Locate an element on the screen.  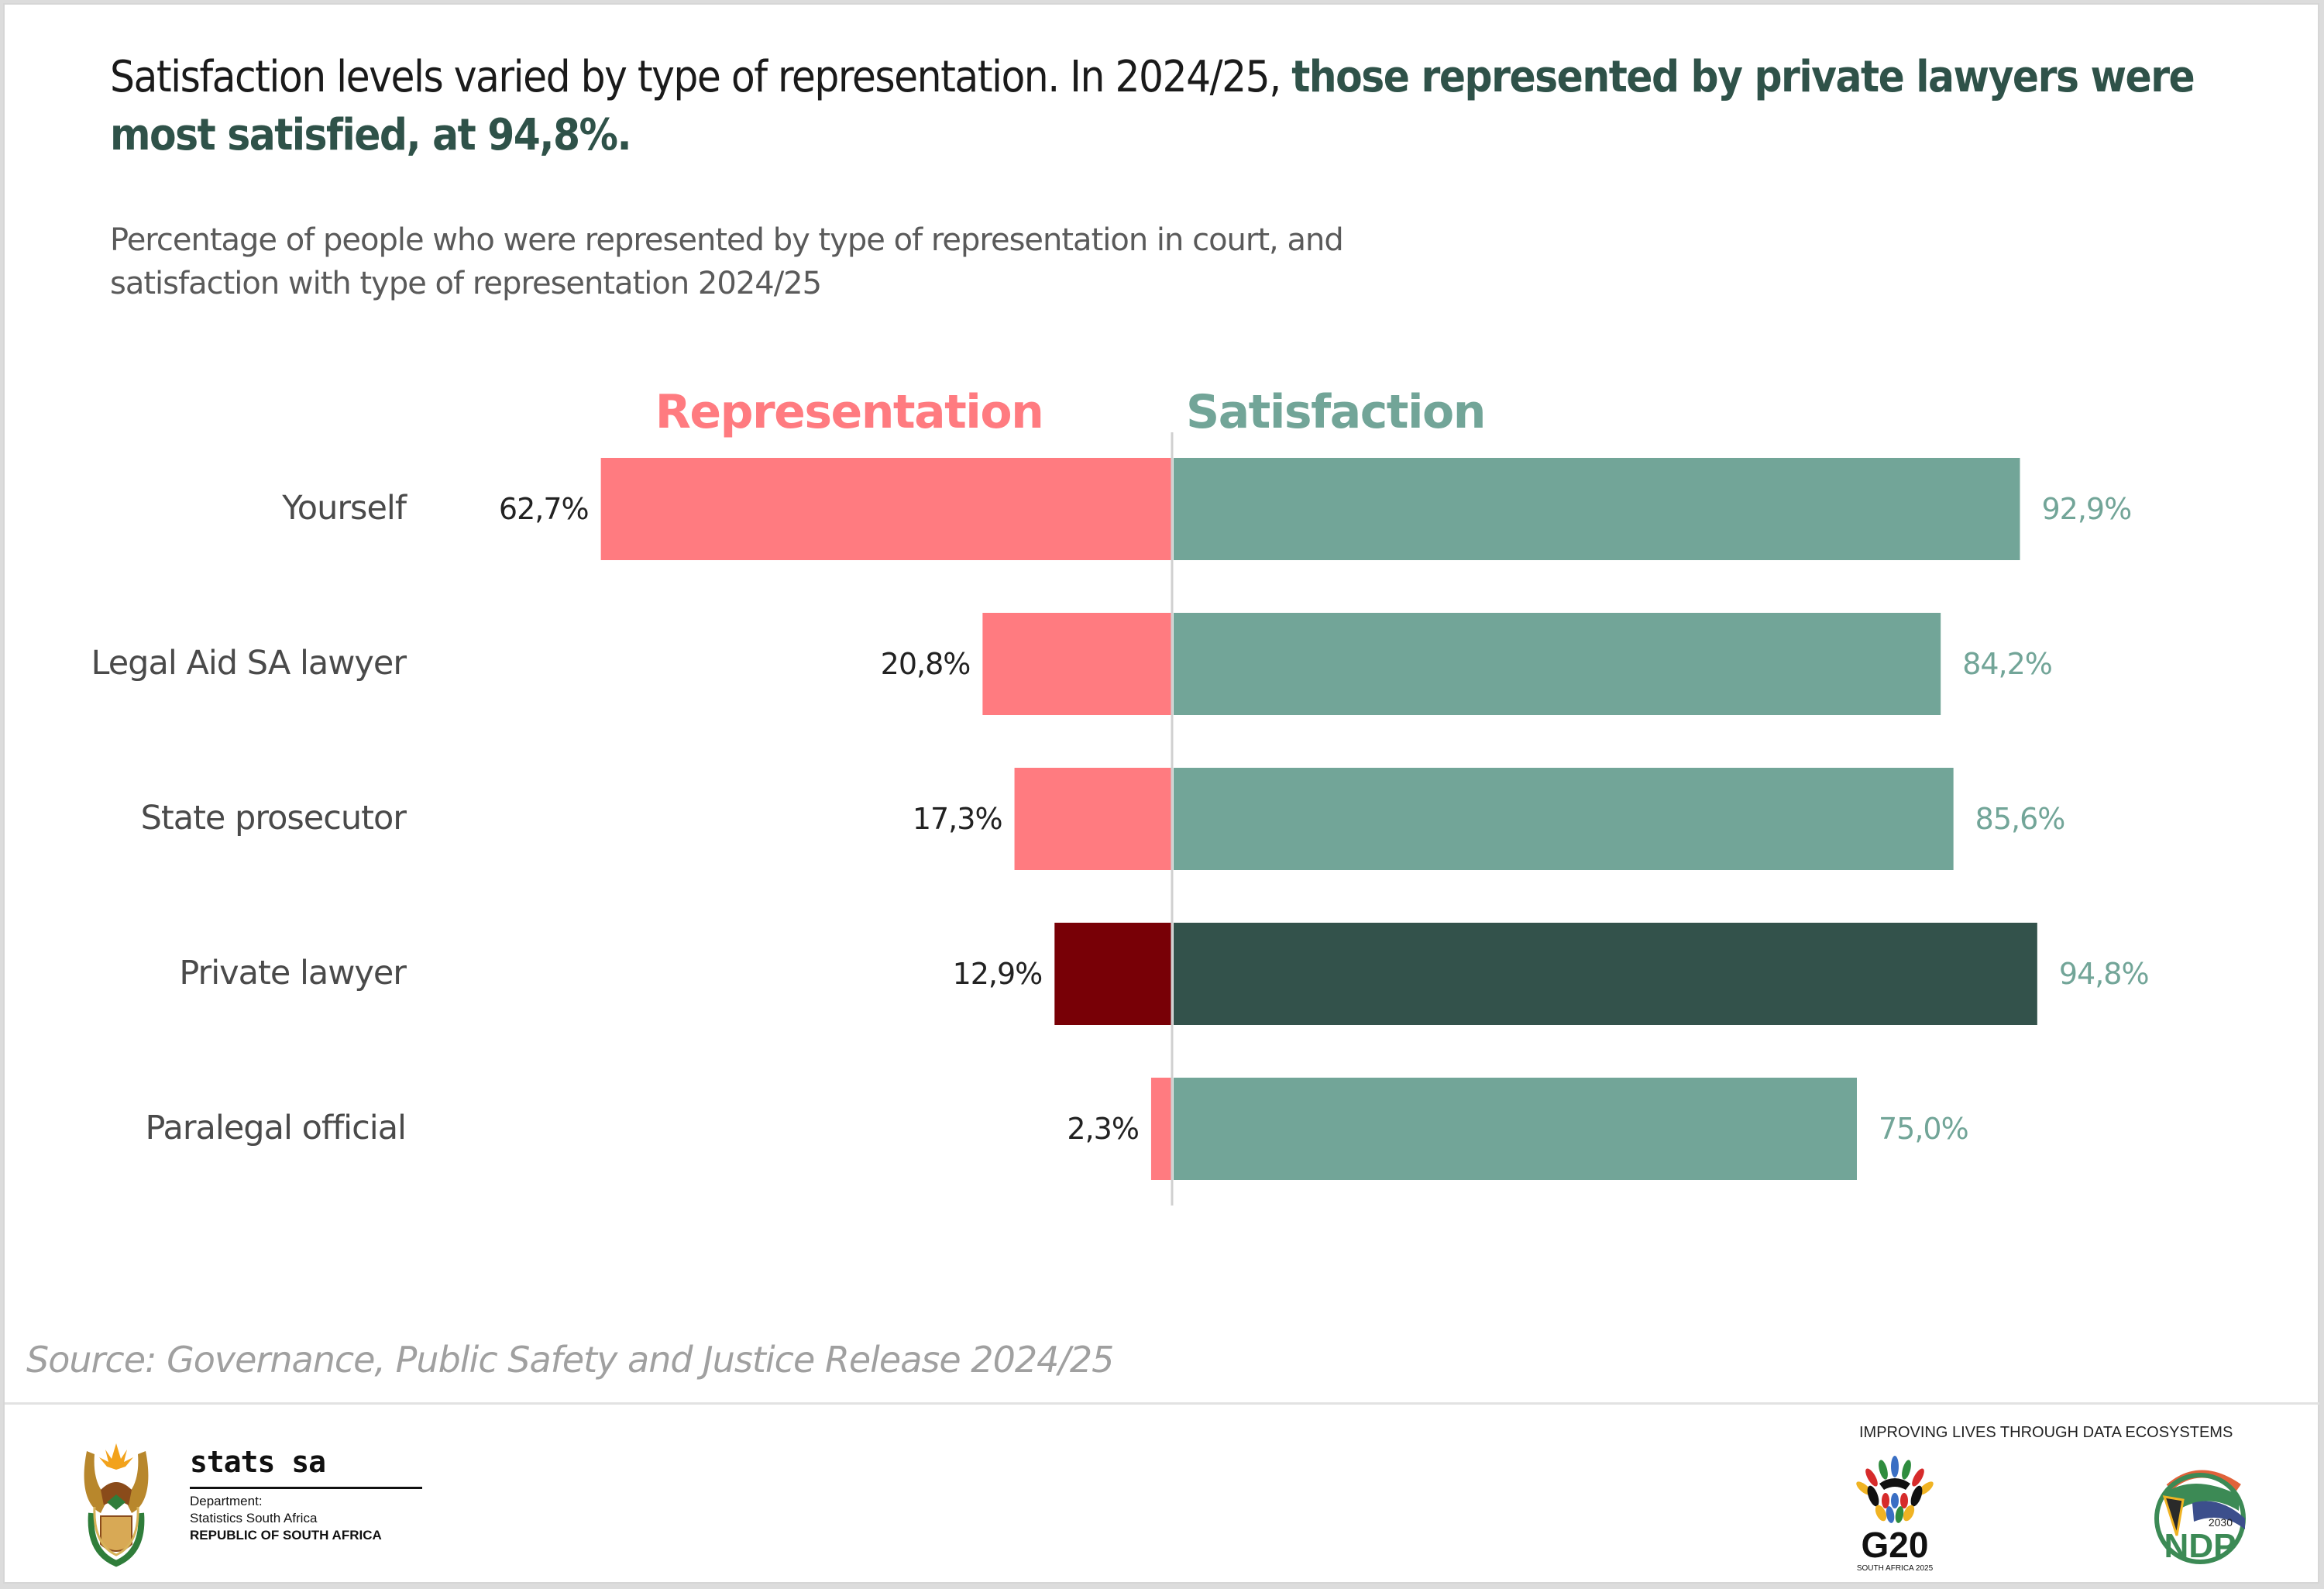
footer-tagline: IMPROVING LIVES THROUGH DATA ECOSYSTEMS is located at coordinates (2046, 1432).